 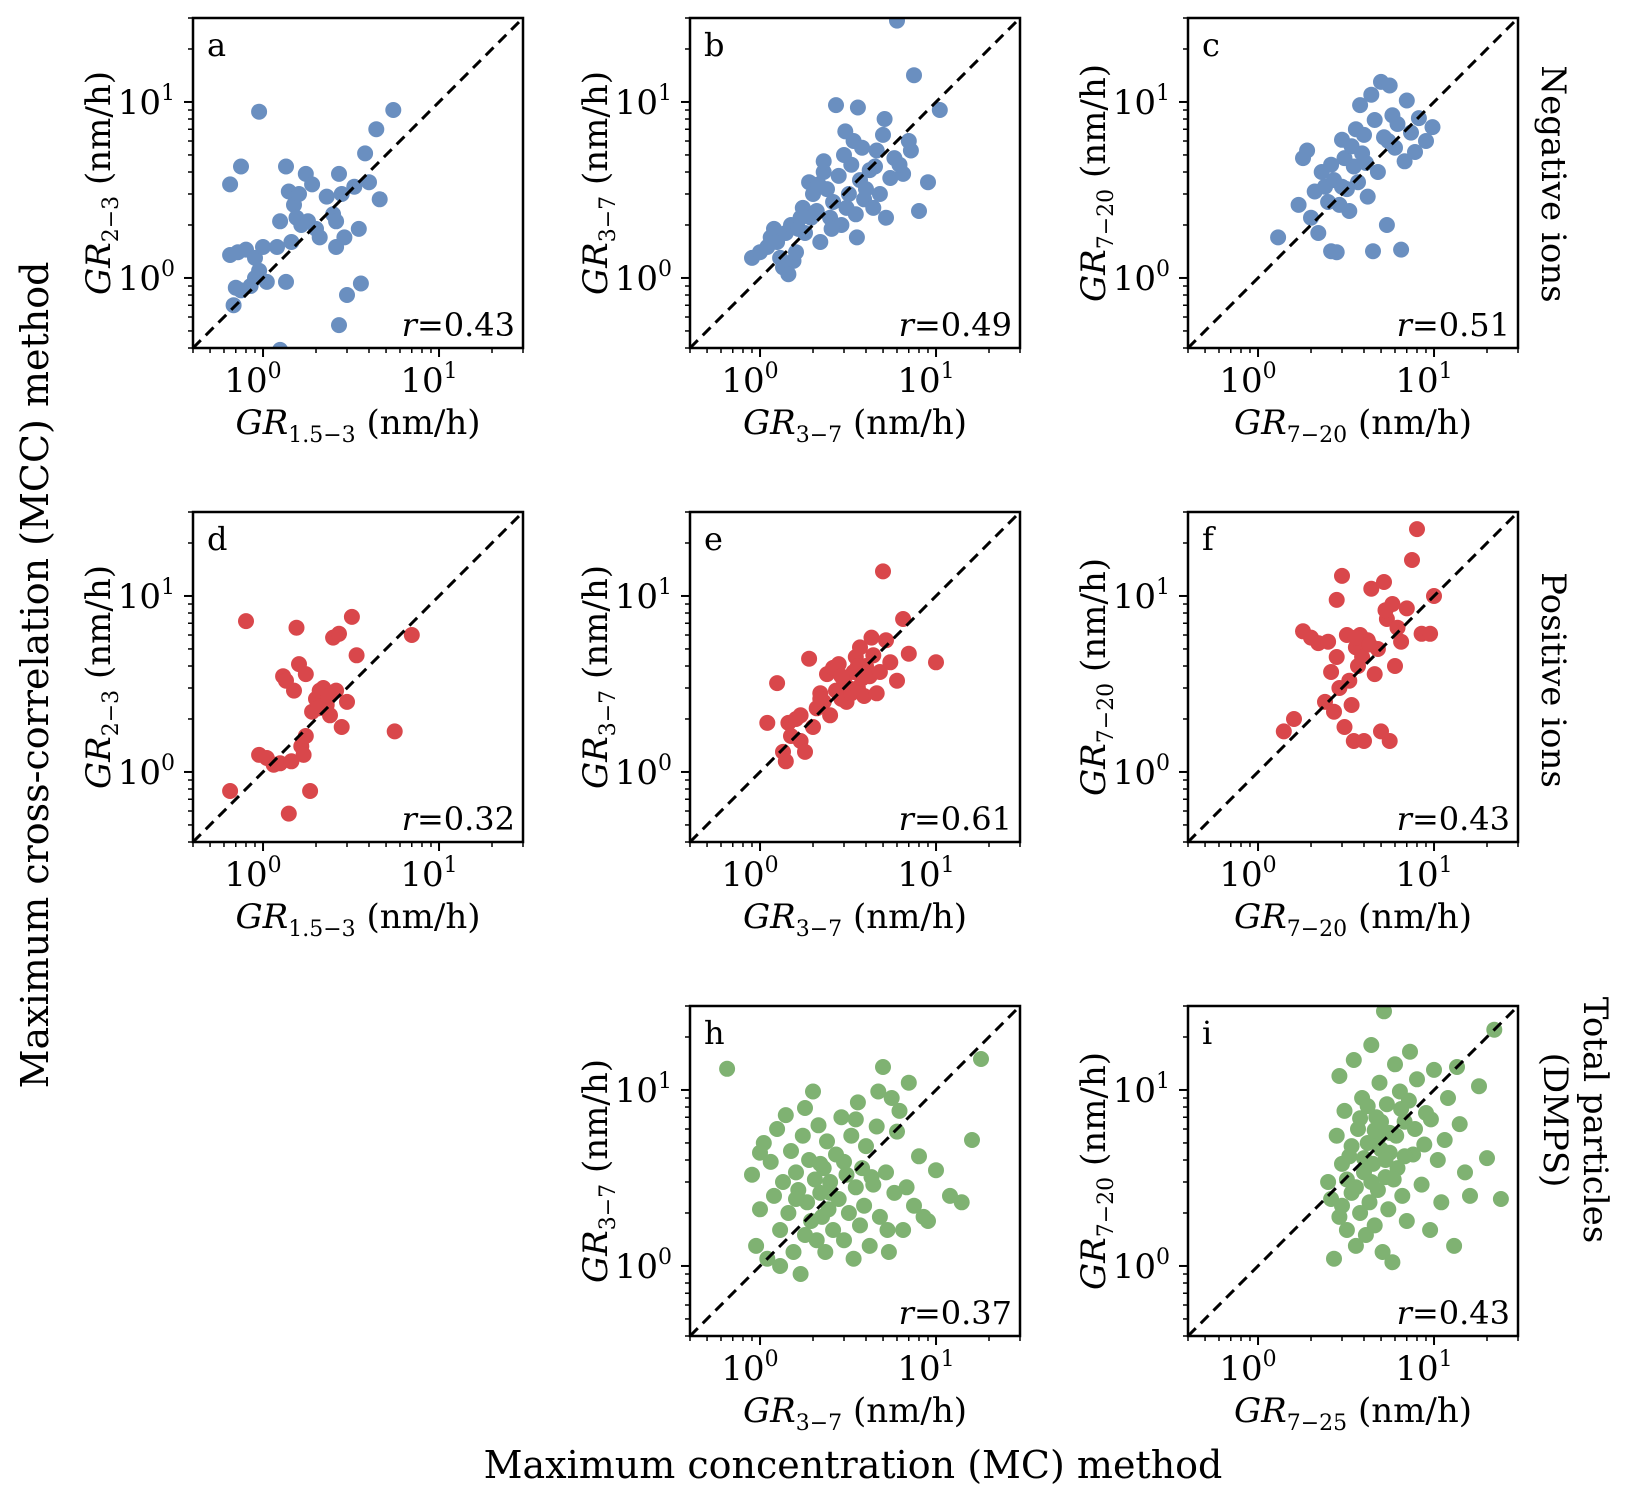 I want to click on correlation-value: 0.43, so click(x=479, y=325).